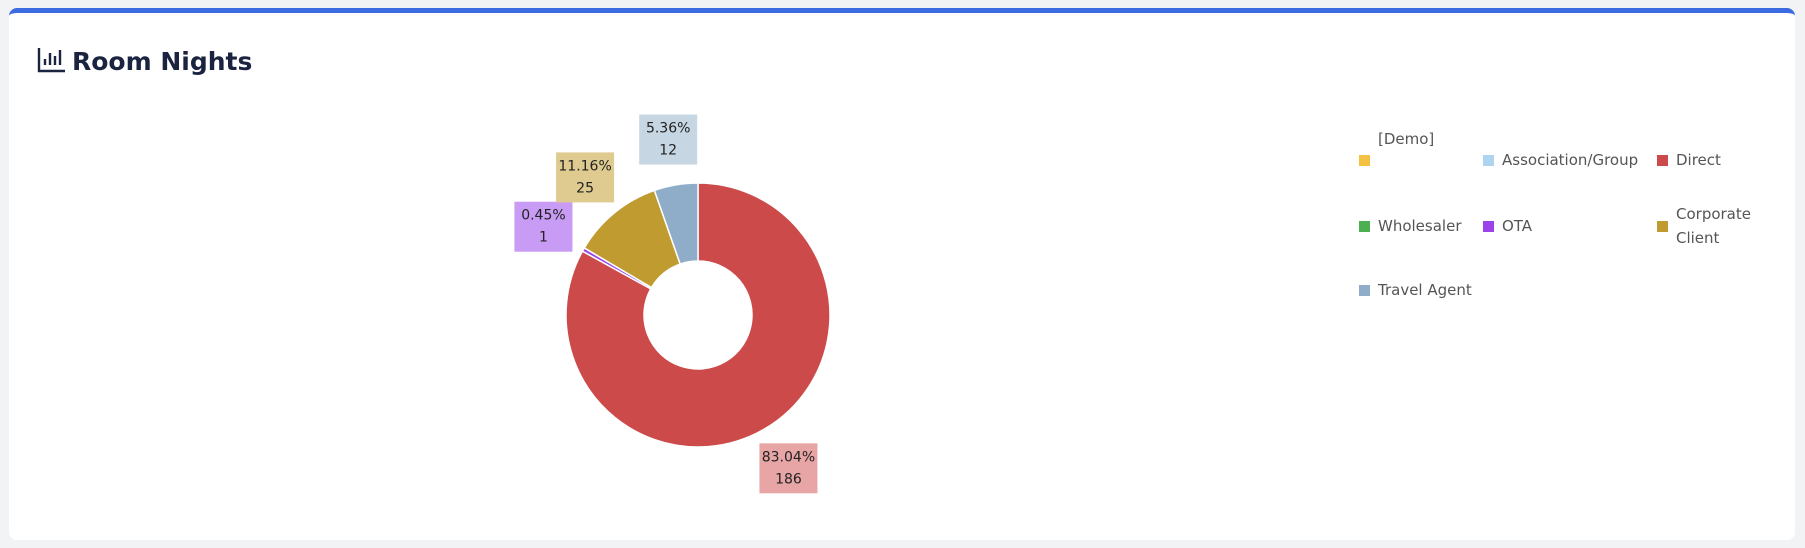  Describe the element at coordinates (1406, 139) in the screenshot. I see `legend-label: [Demo]` at that location.